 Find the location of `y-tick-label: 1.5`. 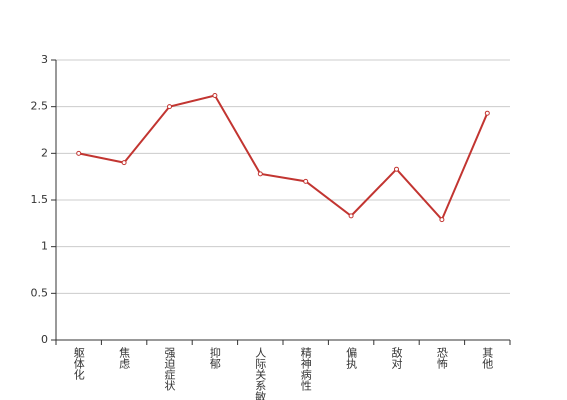

y-tick-label: 1.5 is located at coordinates (40, 199).